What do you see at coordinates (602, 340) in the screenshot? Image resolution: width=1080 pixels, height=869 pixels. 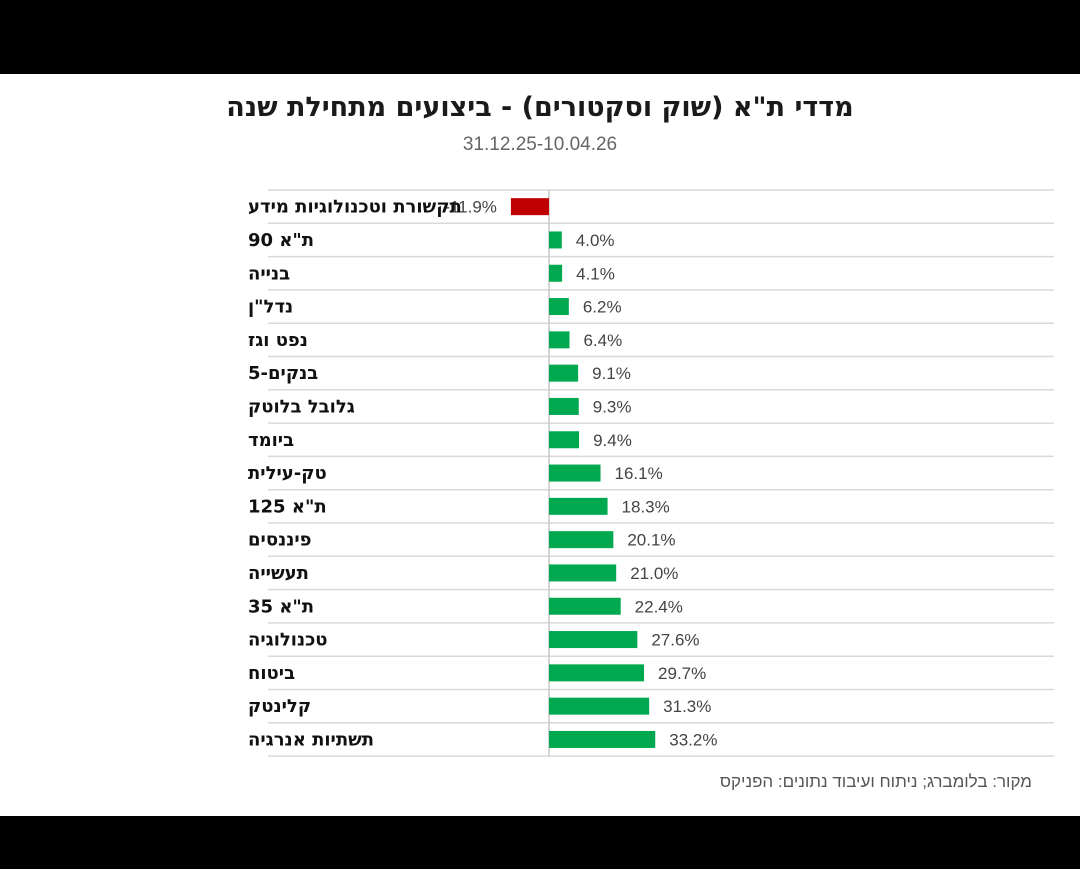 I see `value-label: 6.4%` at bounding box center [602, 340].